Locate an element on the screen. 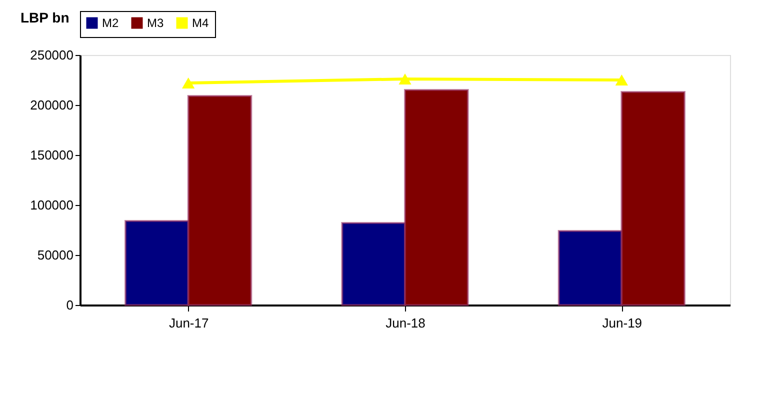 This screenshot has width=778, height=405. y-tick-label: 100000 is located at coordinates (52, 205).